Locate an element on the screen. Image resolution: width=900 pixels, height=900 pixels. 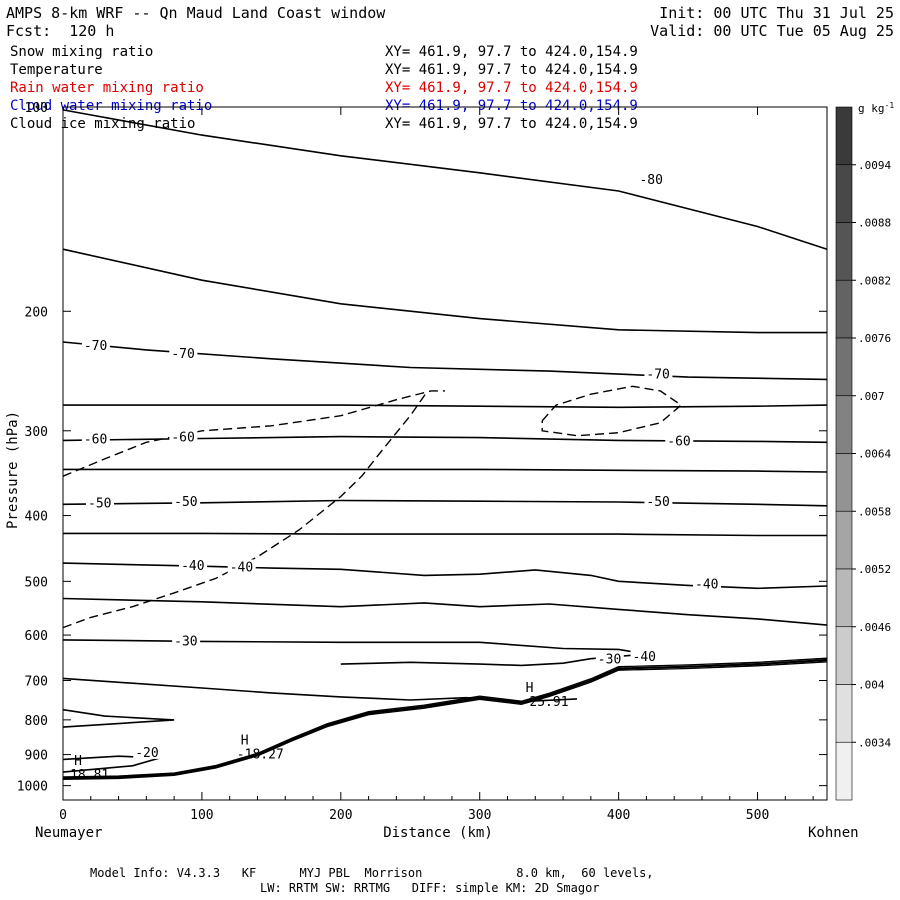
colorbar-label: .0064 is located at coordinates (874, 454).